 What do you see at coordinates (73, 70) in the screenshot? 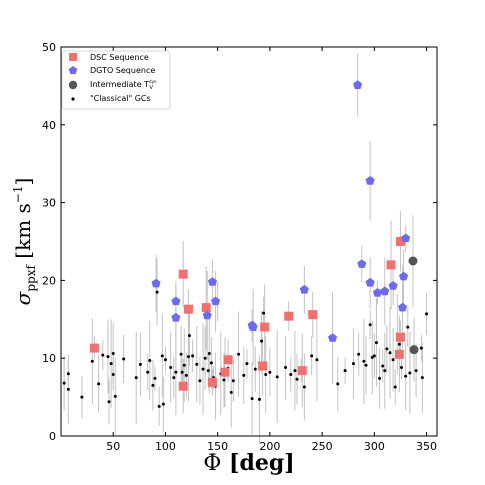
I see `legend-marker-dgto` at bounding box center [73, 70].